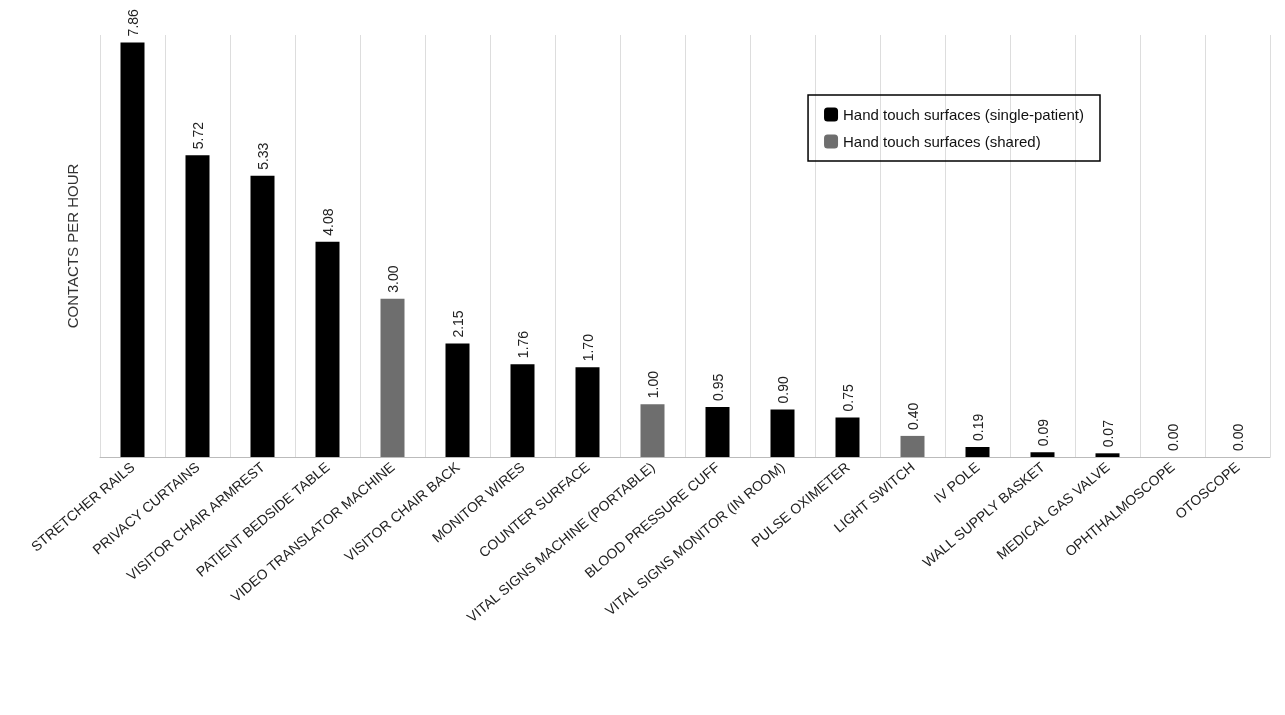  What do you see at coordinates (977, 427) in the screenshot?
I see `data-label: 0.19` at bounding box center [977, 427].